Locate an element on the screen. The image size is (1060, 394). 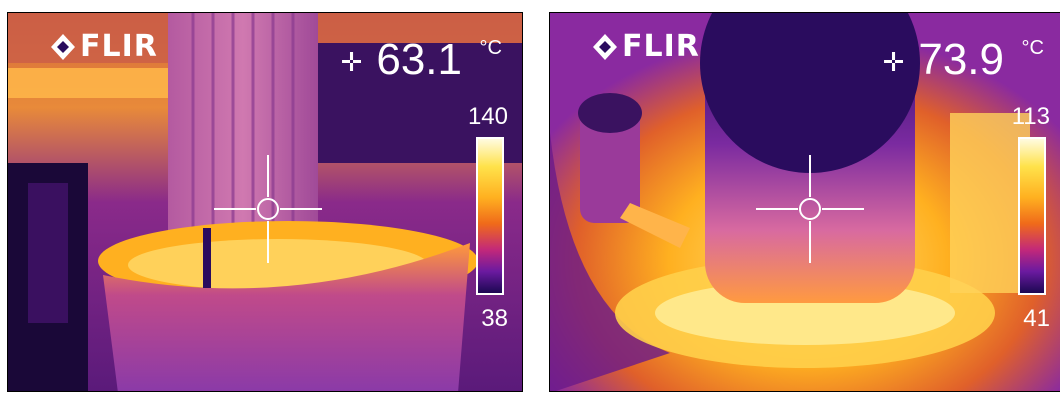
spot-temperature: ✛ 73.9 °C is located at coordinates (963, 60).